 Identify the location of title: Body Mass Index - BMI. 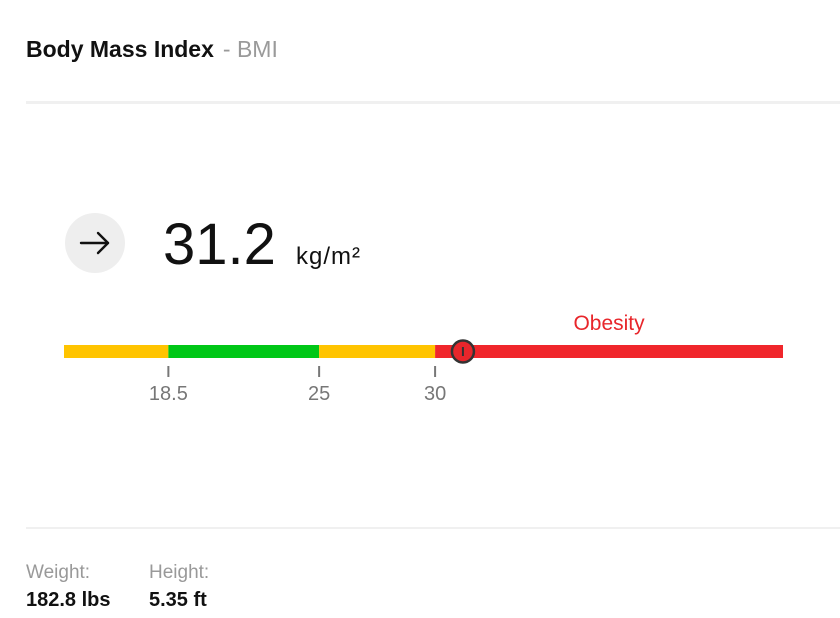
(152, 49).